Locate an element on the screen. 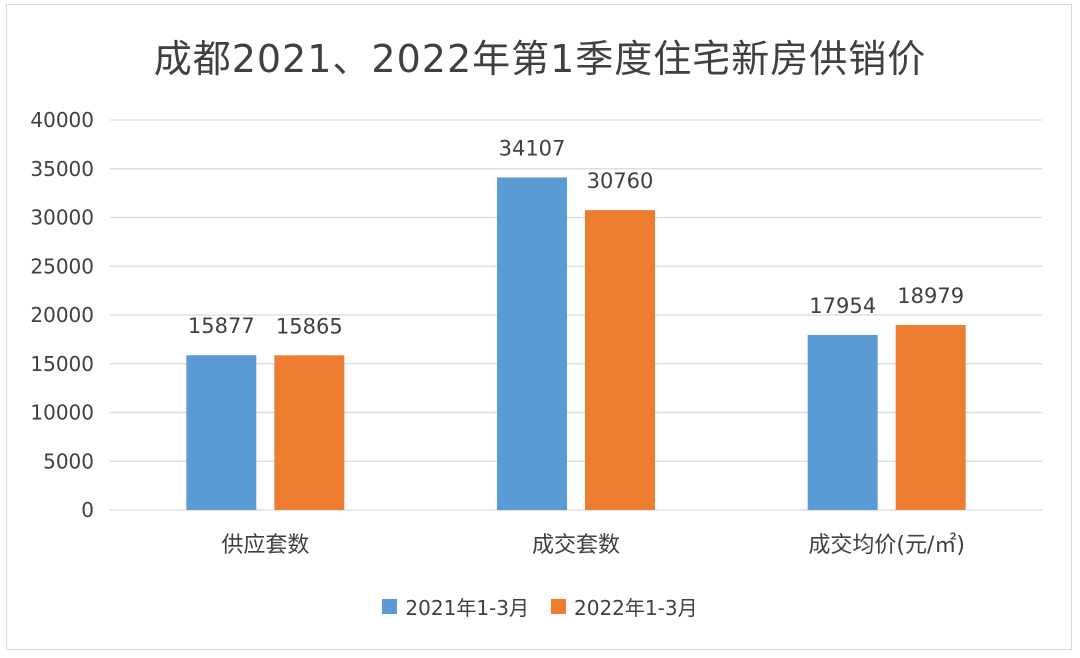 The image size is (1080, 658). data-label: 15865 is located at coordinates (309, 326).